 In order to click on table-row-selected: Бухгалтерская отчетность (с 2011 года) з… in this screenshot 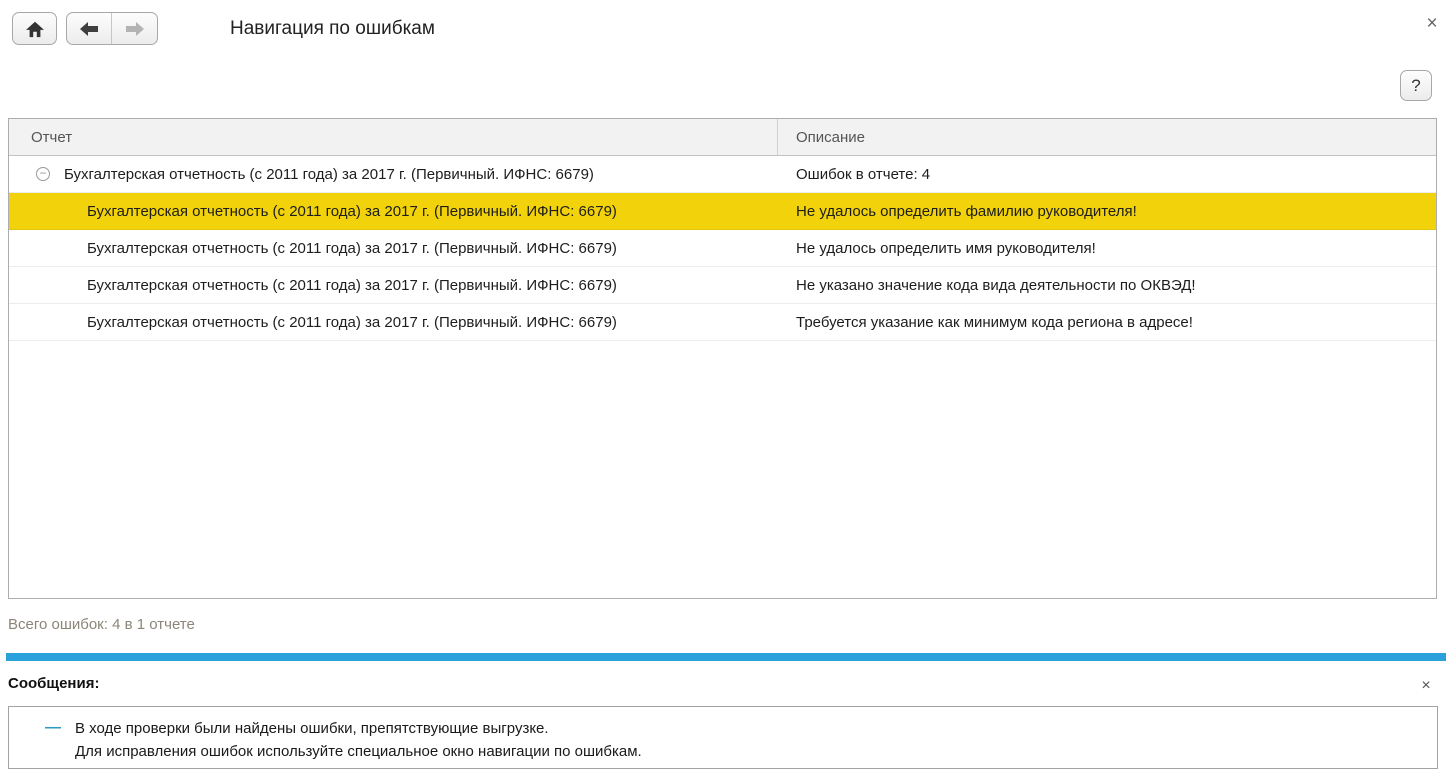, I will do `click(722, 211)`.